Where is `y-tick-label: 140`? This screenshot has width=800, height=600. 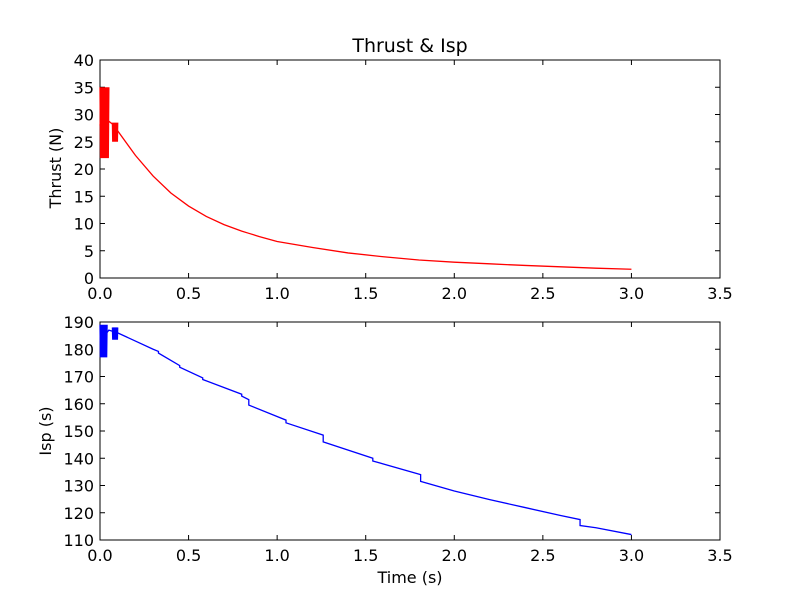 y-tick-label: 140 is located at coordinates (78, 458).